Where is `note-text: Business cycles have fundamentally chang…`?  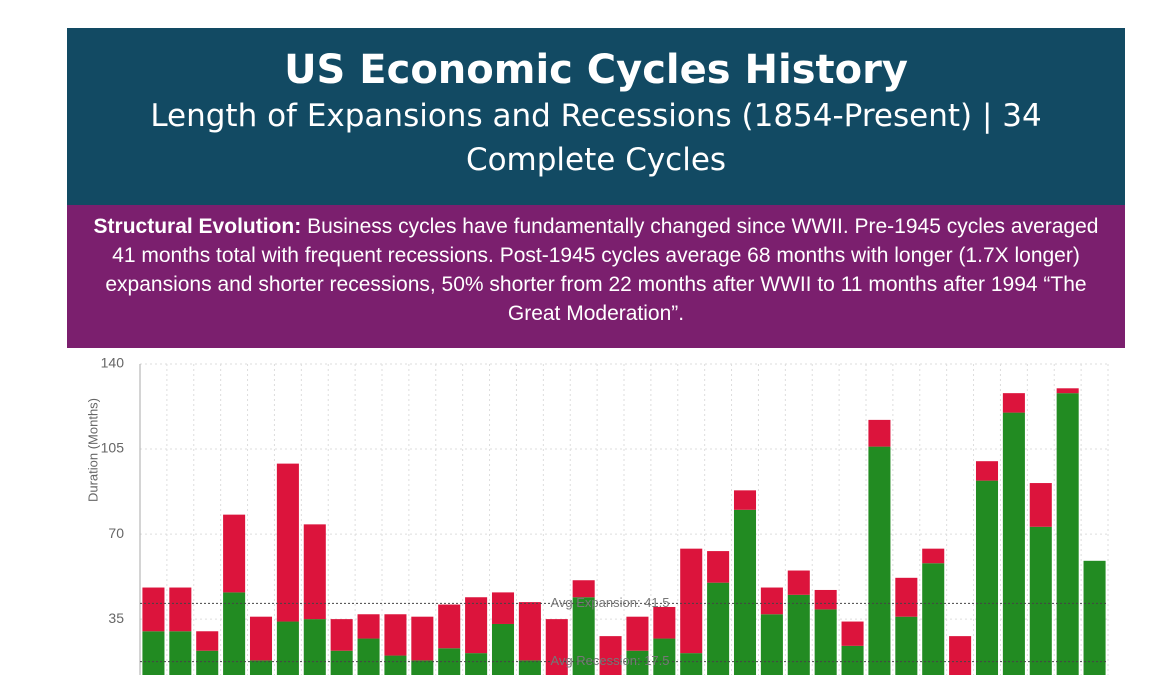
note-text: Business cycles have fundamentally chang… is located at coordinates (602, 270).